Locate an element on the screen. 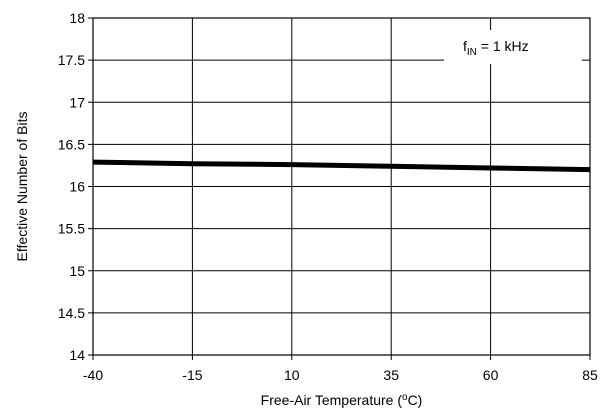  series-layer is located at coordinates (341, 166).